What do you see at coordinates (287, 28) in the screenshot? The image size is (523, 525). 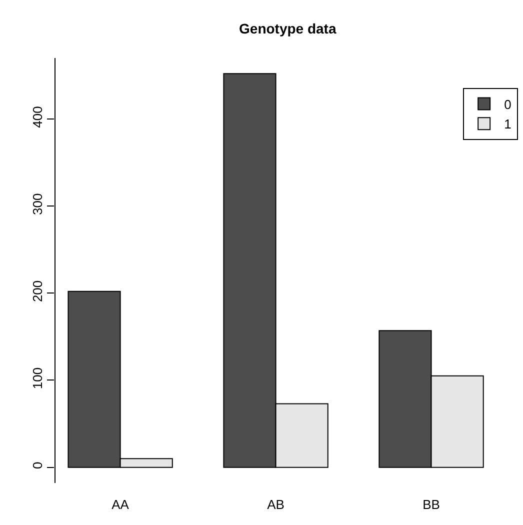 I see `chart-title: Genotype data` at bounding box center [287, 28].